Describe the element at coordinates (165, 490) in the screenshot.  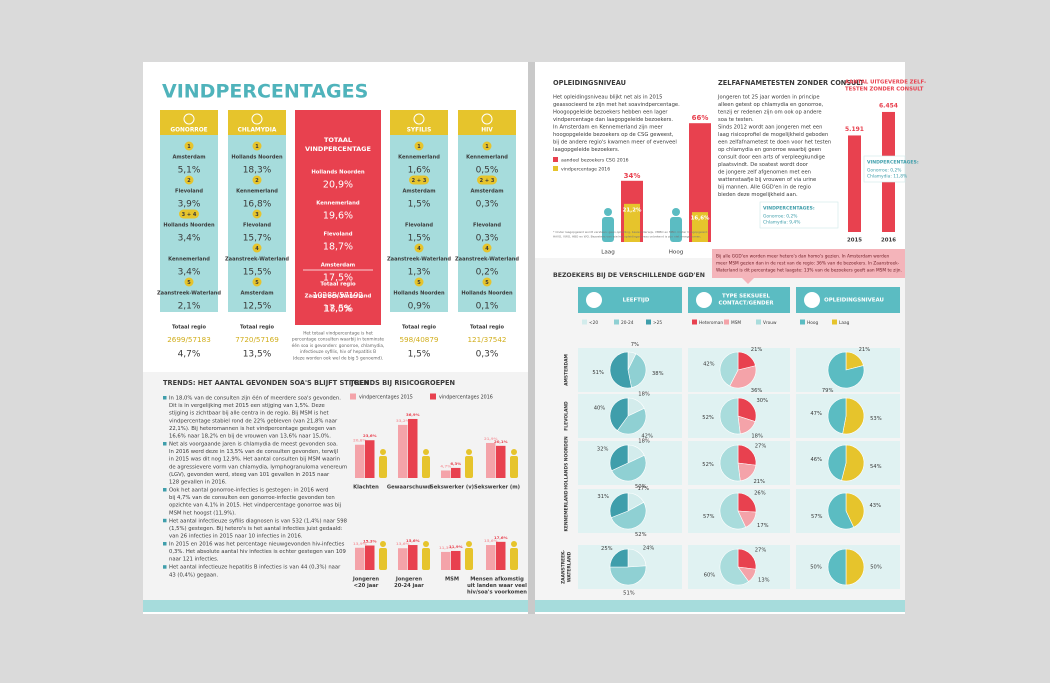
I see `bullet` at that location.